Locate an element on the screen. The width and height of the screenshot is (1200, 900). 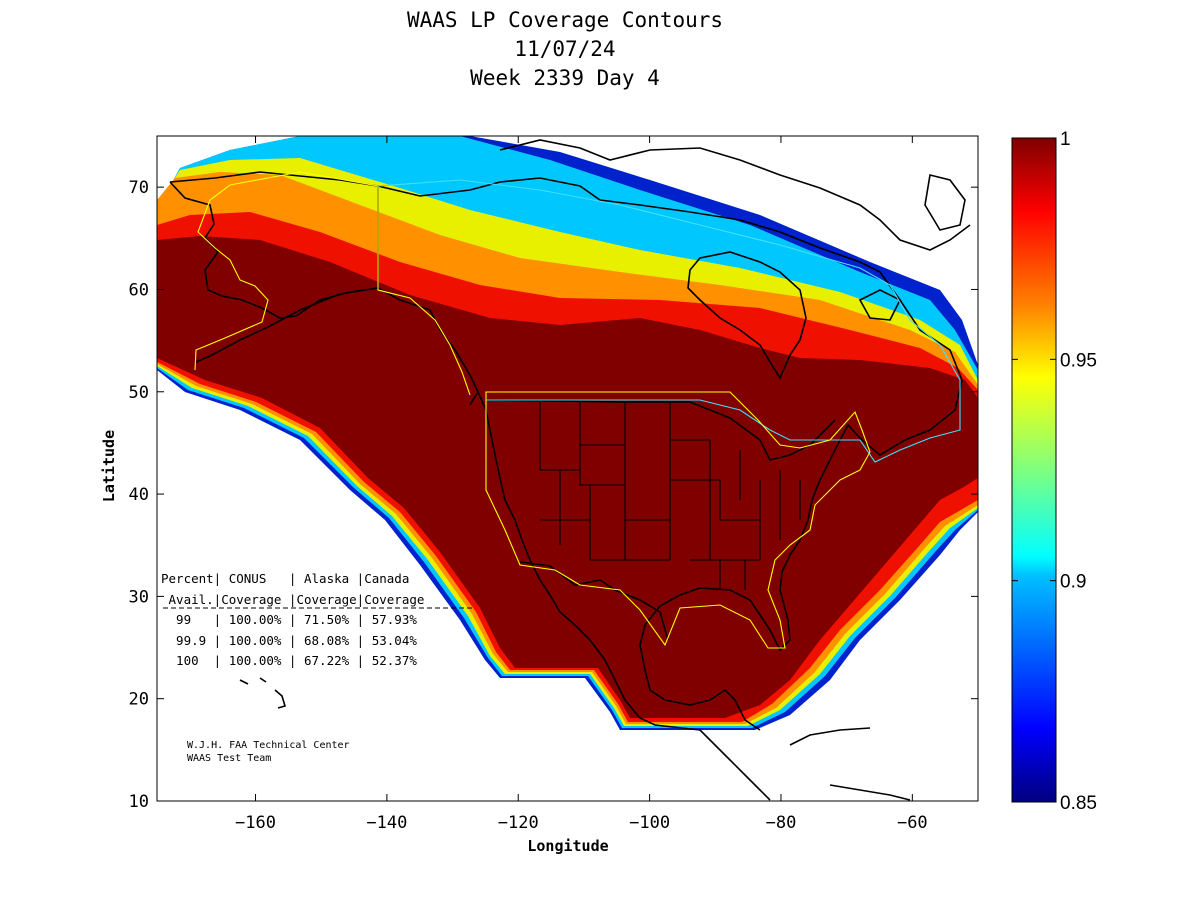
alaska-outline is located at coordinates (324, 288).